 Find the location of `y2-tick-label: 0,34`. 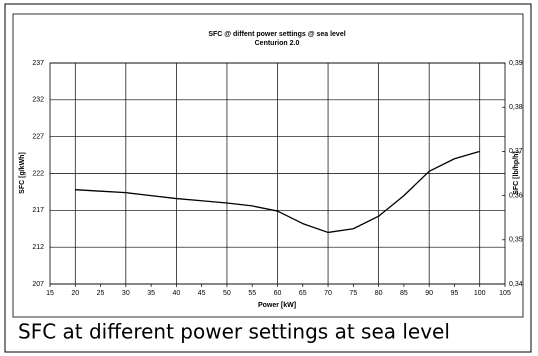

y2-tick-label: 0,34 is located at coordinates (516, 284).